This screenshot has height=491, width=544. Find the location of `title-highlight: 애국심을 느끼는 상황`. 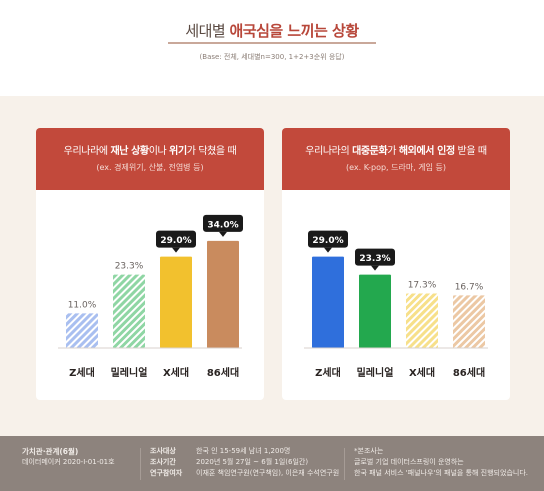

title-highlight: 애국심을 느끼는 상황 is located at coordinates (294, 31).